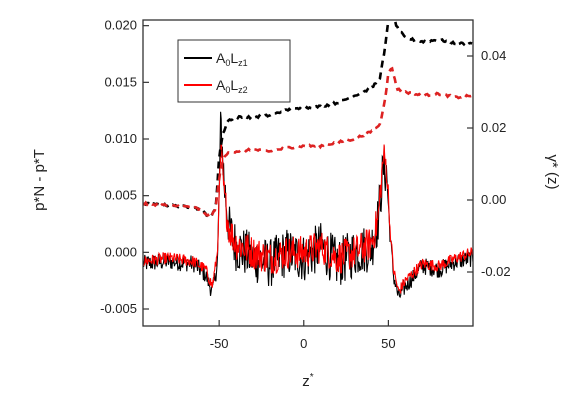  Describe the element at coordinates (388, 343) in the screenshot. I see `x-tick-label: 50` at that location.